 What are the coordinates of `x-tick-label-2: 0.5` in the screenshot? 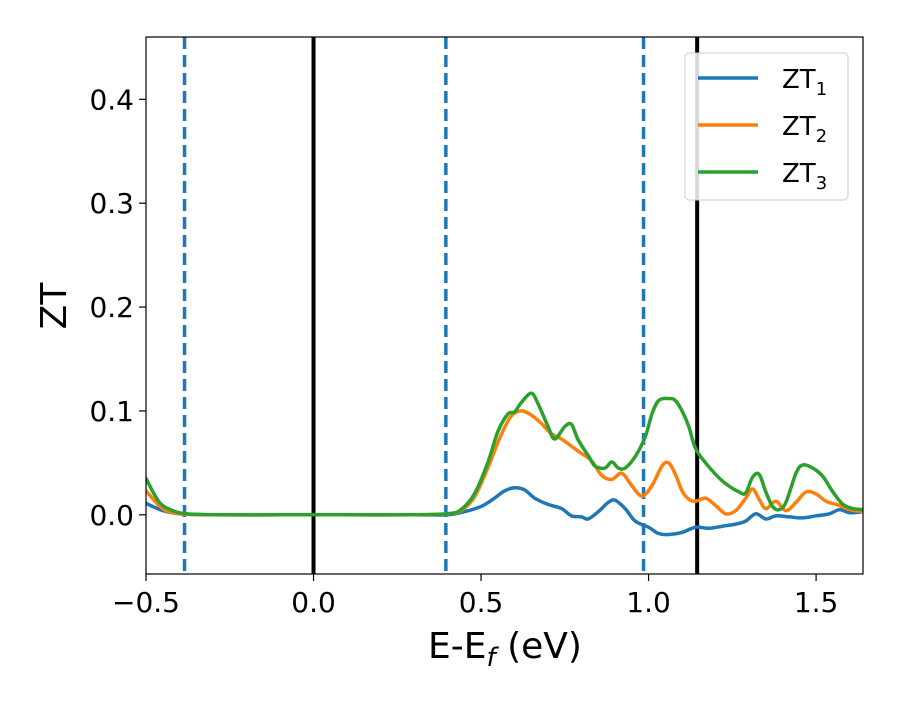 It's located at (481, 602).